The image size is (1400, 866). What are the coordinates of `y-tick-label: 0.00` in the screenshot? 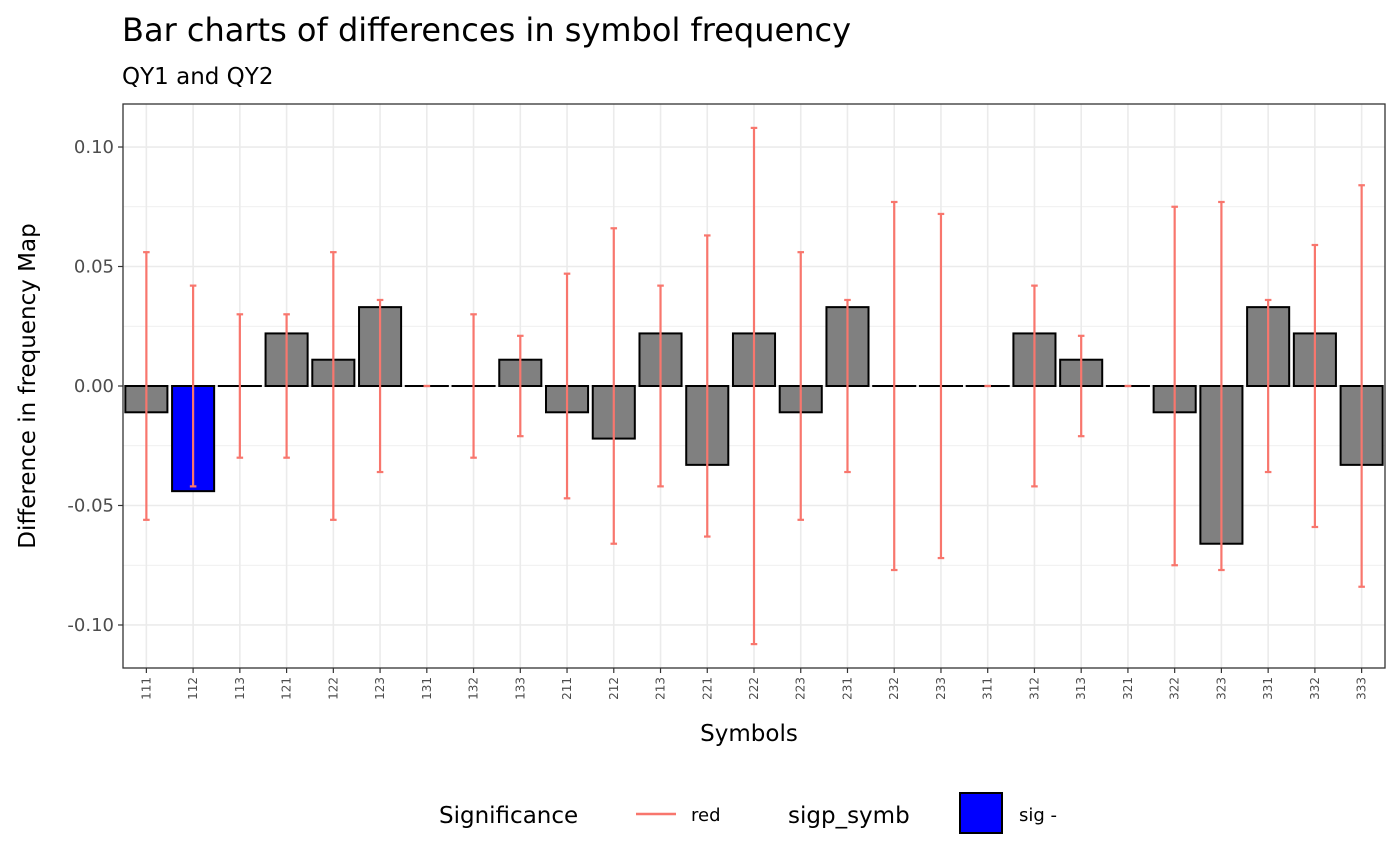 It's located at (94, 386).